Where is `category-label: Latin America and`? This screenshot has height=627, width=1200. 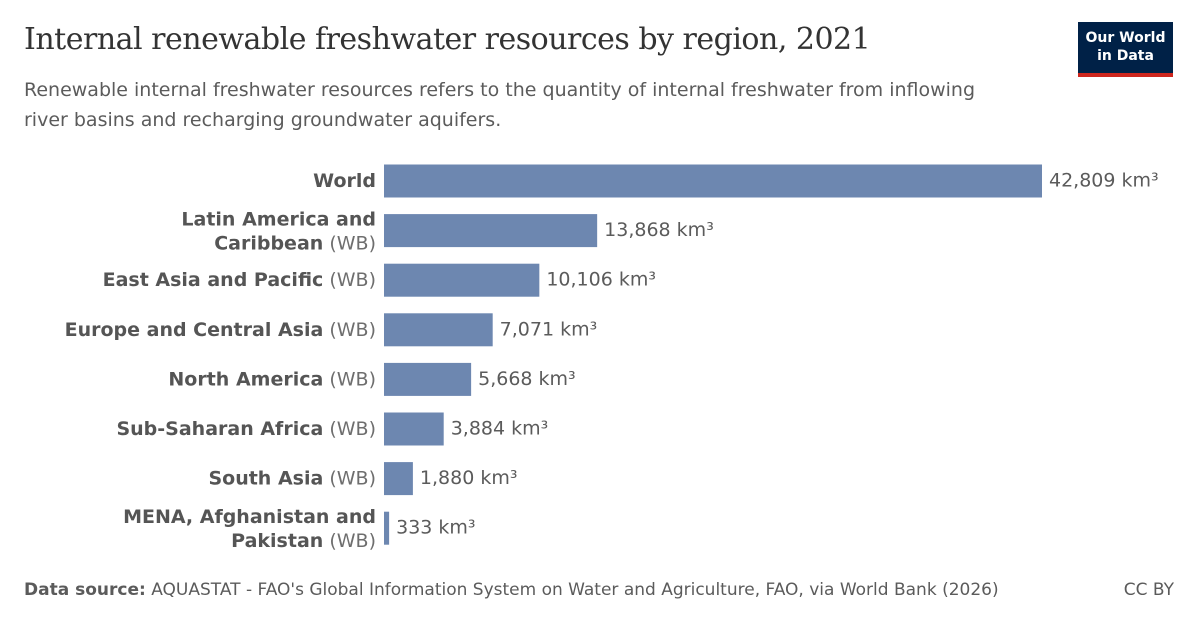
category-label: Latin America and is located at coordinates (278, 219).